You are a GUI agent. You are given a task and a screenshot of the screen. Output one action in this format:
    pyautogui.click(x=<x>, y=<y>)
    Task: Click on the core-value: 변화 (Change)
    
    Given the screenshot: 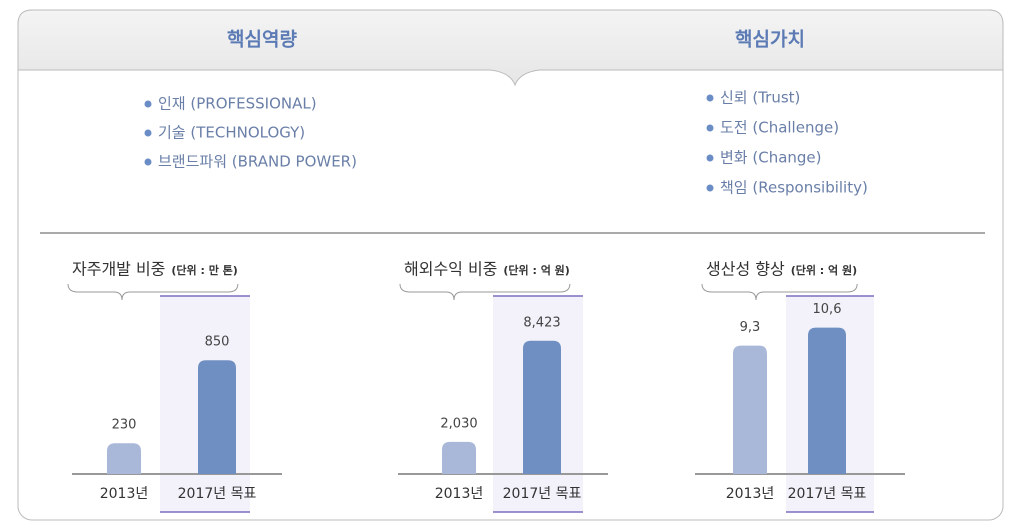 What is the action you would take?
    pyautogui.click(x=771, y=158)
    